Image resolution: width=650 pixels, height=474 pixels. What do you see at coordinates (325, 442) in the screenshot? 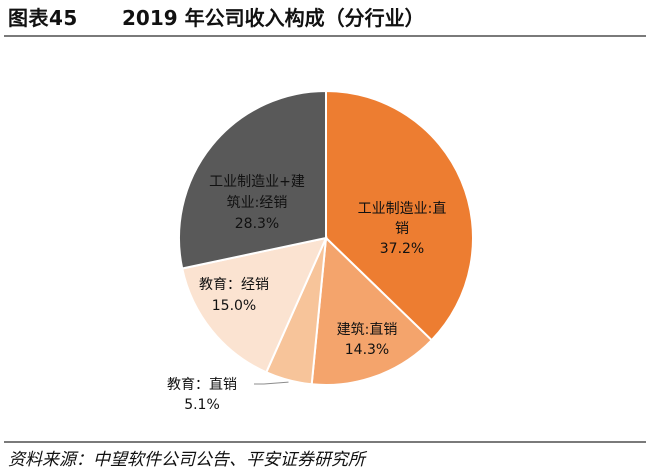
I see `bottom-rule` at bounding box center [325, 442].